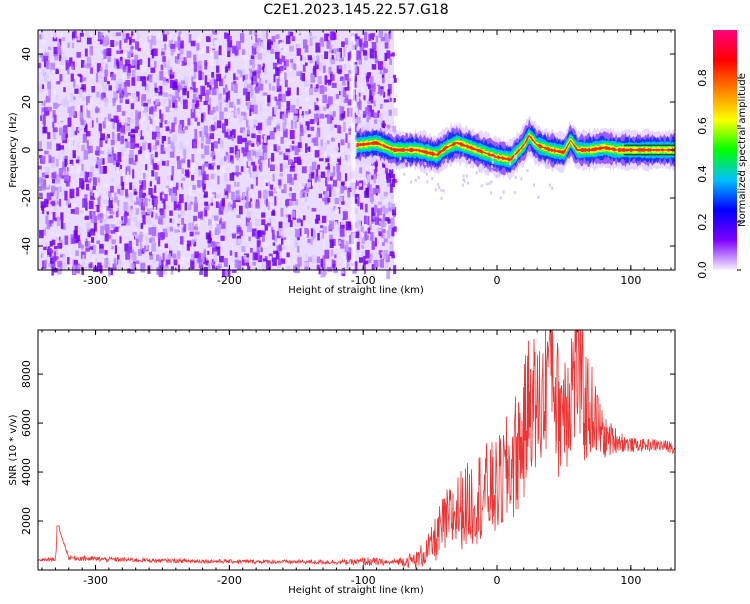  What do you see at coordinates (353, 150) in the screenshot?
I see `noise-gap` at bounding box center [353, 150].